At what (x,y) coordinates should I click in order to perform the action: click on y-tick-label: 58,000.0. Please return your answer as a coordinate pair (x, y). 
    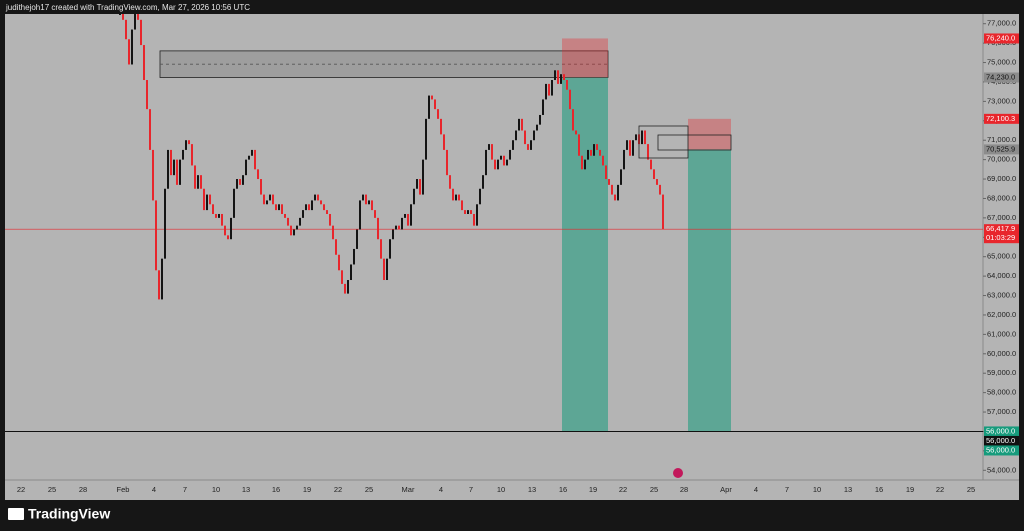
    Looking at the image, I should click on (1001, 392).